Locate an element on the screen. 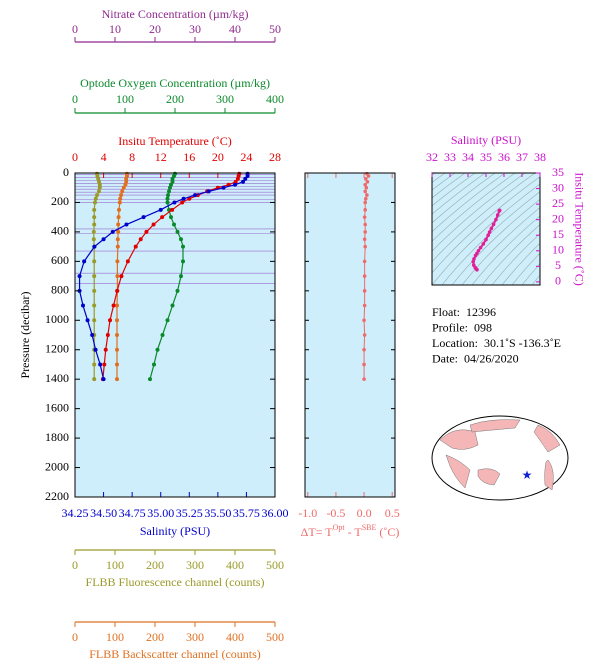  x-tick-label: 38 is located at coordinates (540, 157).